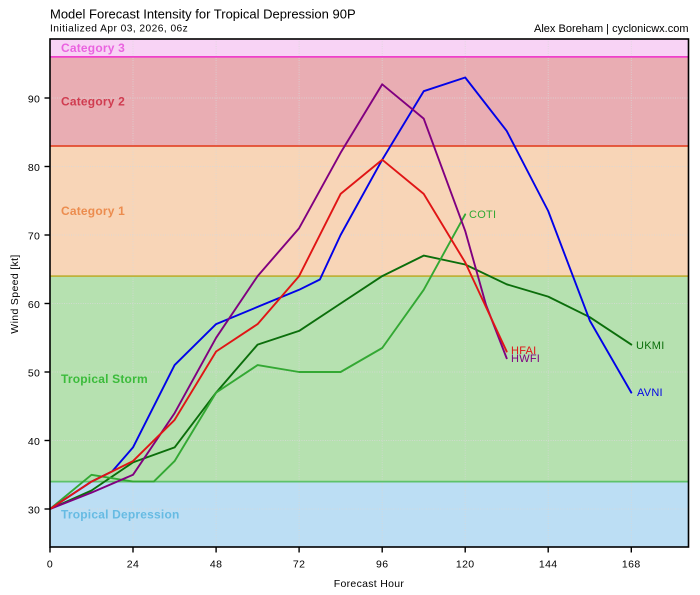 The image size is (700, 595). I want to click on svg-text: Tropical Storm, so click(104, 379).